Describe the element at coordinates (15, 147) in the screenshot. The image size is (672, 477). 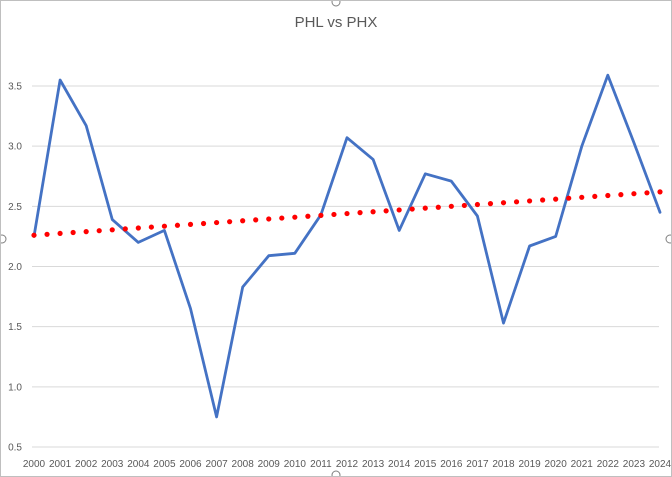
I see `y-tick-label: 3.0` at that location.